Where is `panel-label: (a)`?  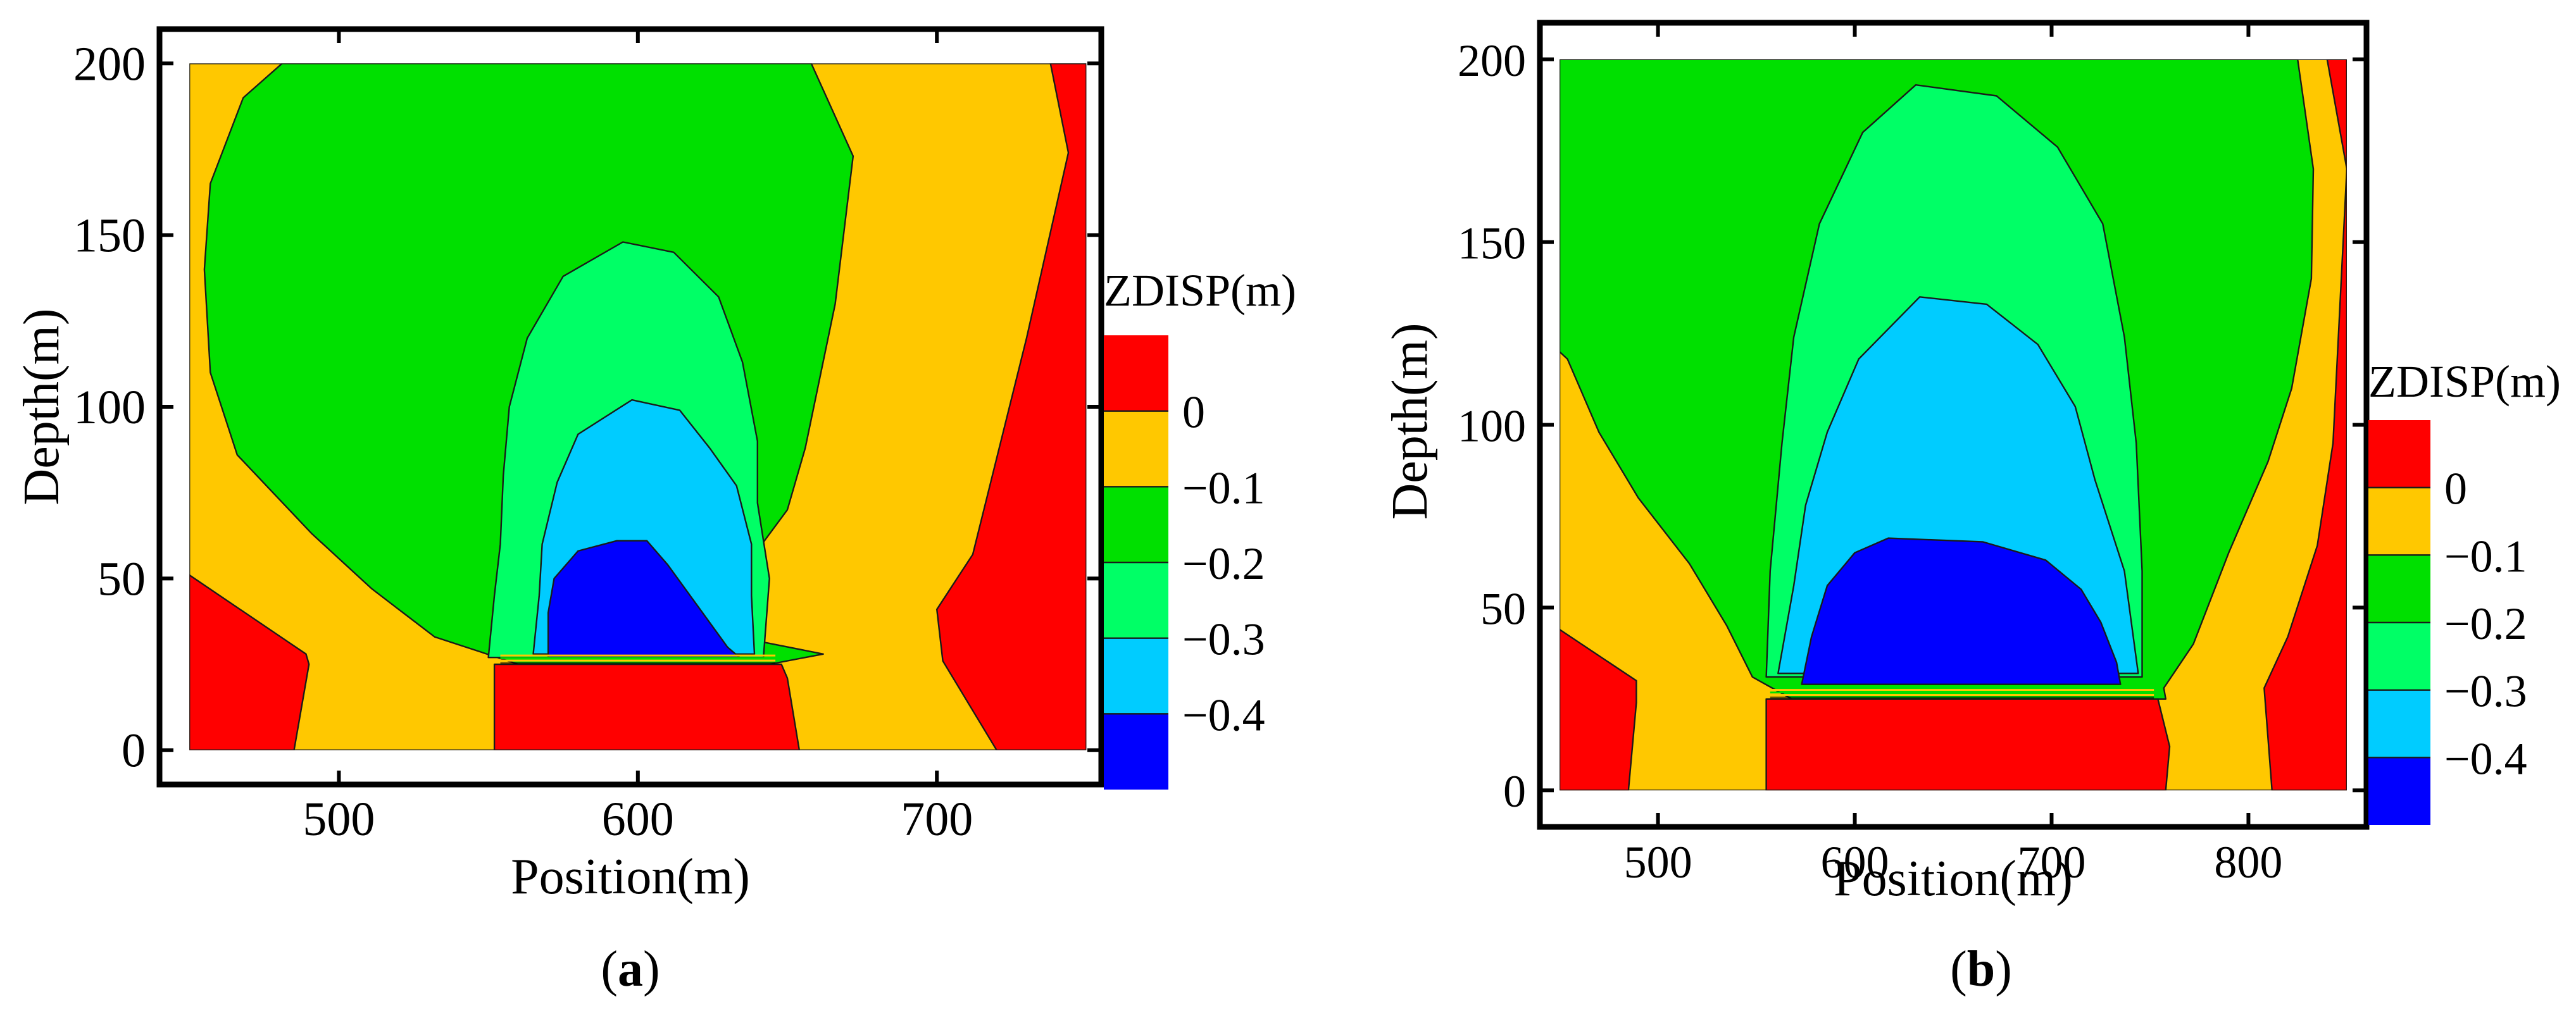 panel-label: (a) is located at coordinates (630, 969).